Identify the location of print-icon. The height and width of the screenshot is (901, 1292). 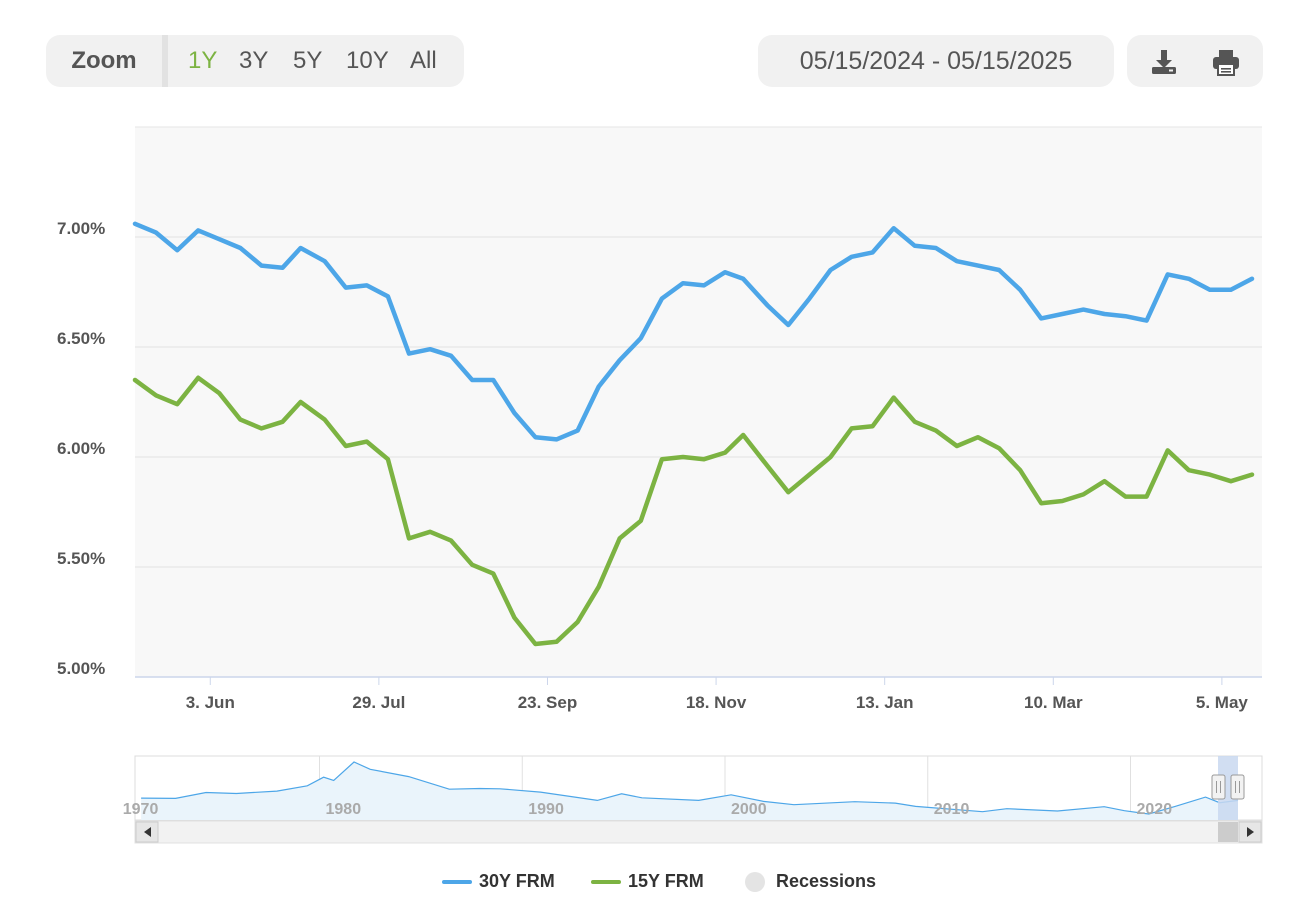
(1226, 62).